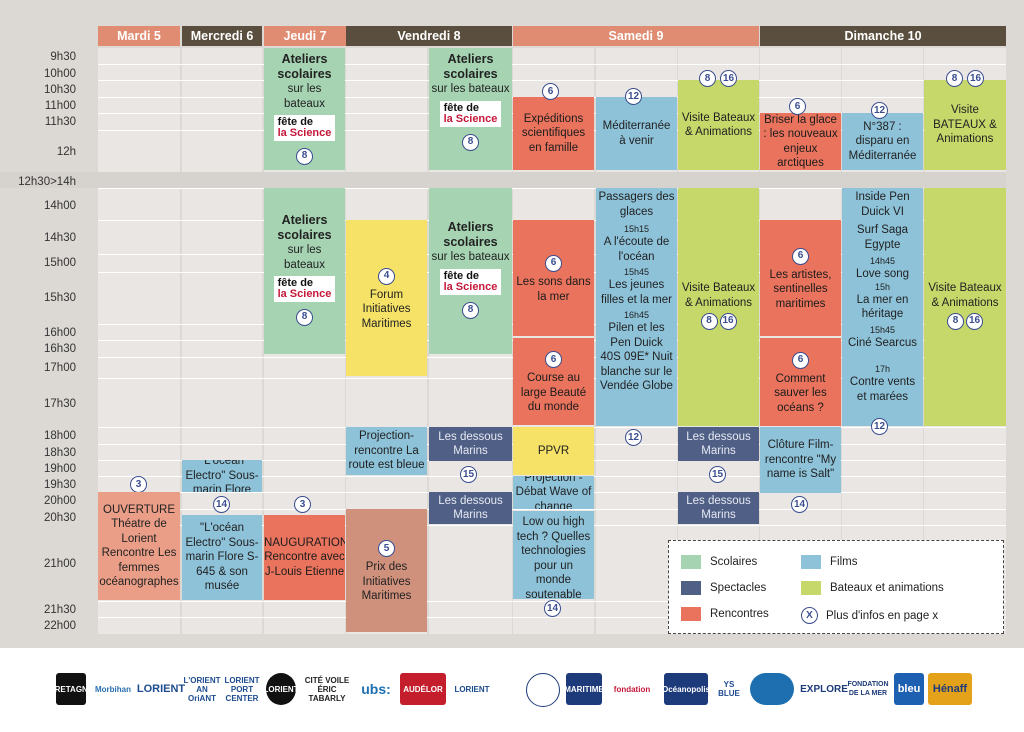 The image size is (1024, 732). Describe the element at coordinates (636, 292) in the screenshot. I see `film-title: Les jeunes filles et la mer` at that location.